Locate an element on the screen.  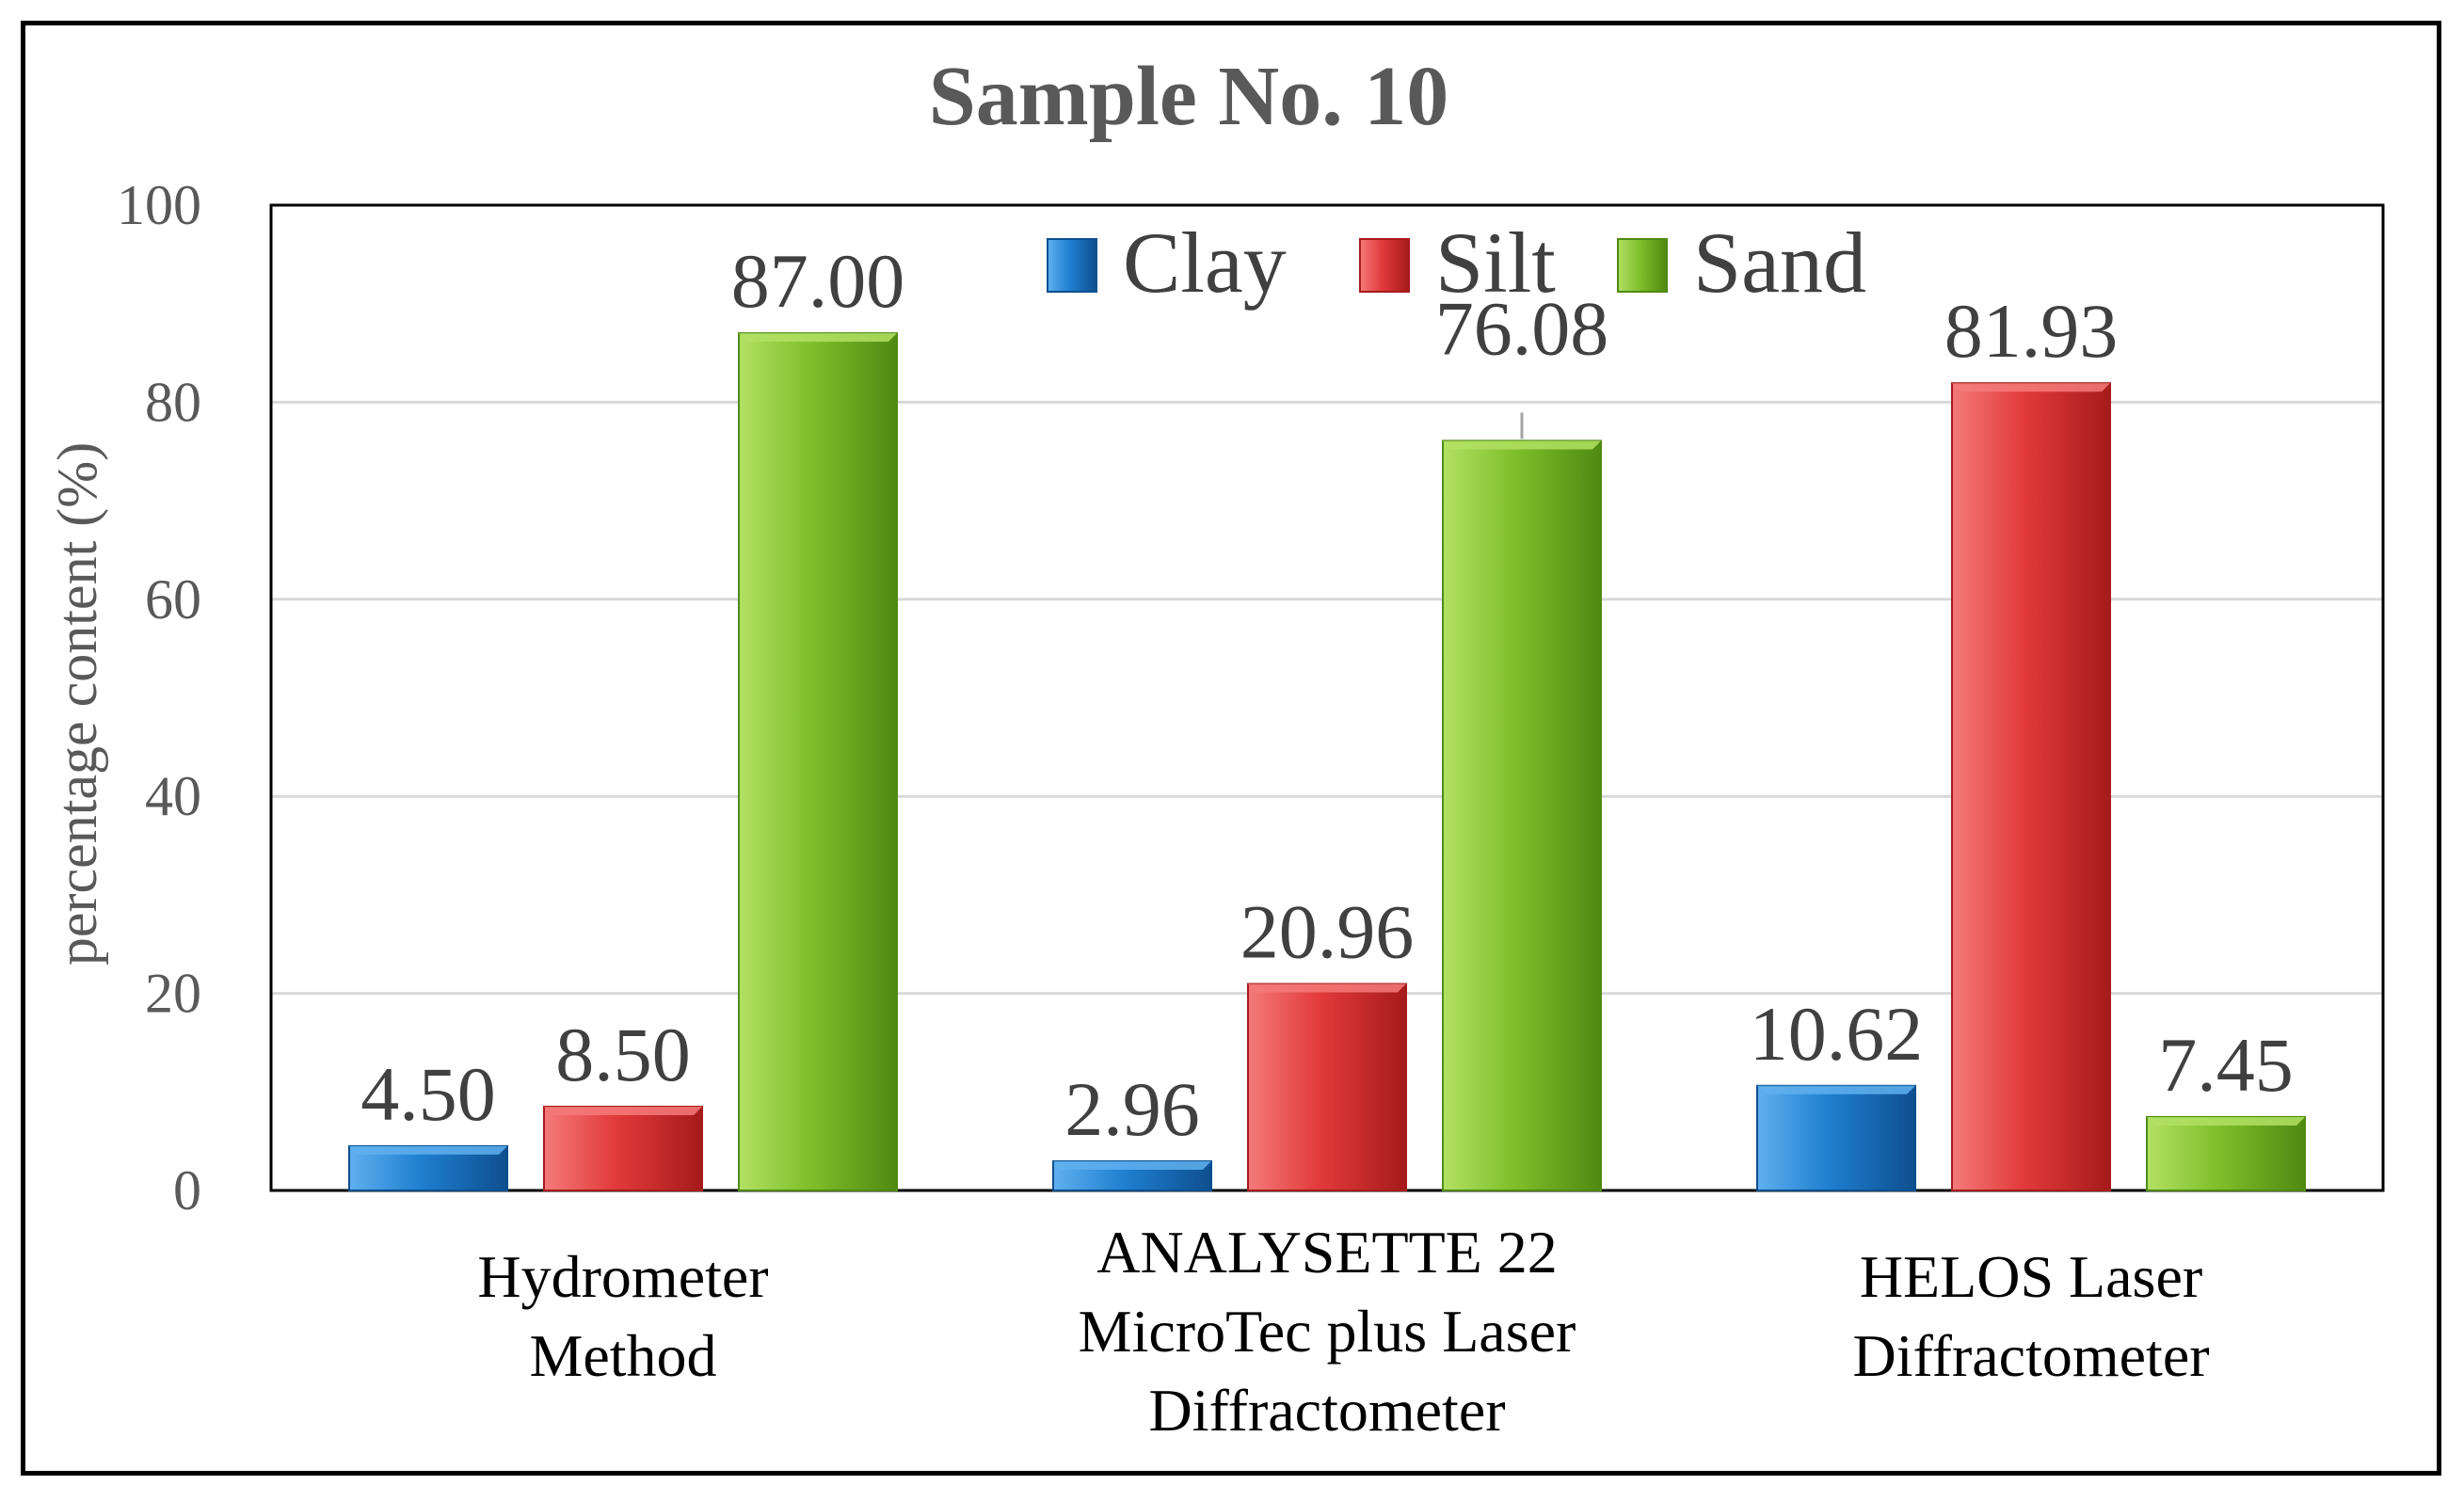
x-tick-label: Hydrometer is located at coordinates (622, 1277).